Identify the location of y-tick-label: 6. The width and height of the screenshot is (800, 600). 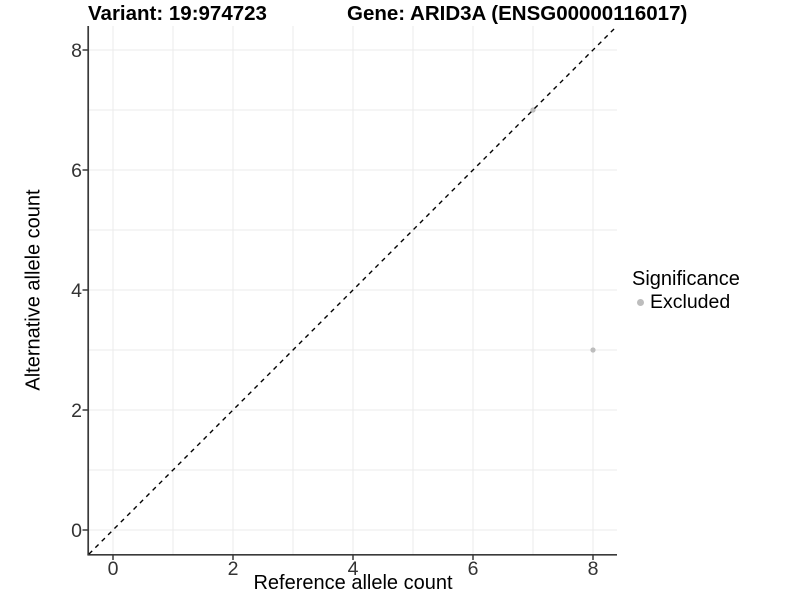
(76, 171).